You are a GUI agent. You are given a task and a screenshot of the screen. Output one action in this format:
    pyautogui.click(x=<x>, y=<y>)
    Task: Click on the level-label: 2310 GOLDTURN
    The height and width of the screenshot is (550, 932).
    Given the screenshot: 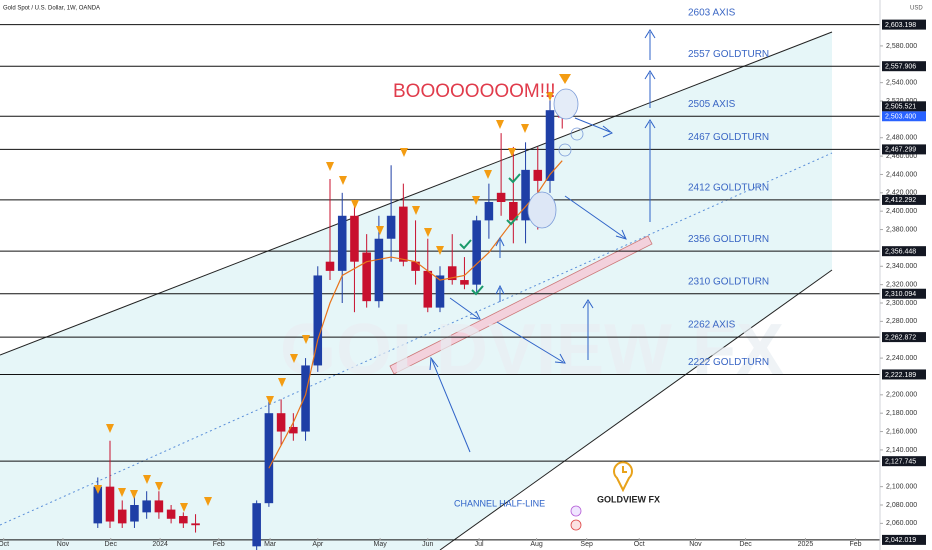 What is the action you would take?
    pyautogui.click(x=728, y=281)
    